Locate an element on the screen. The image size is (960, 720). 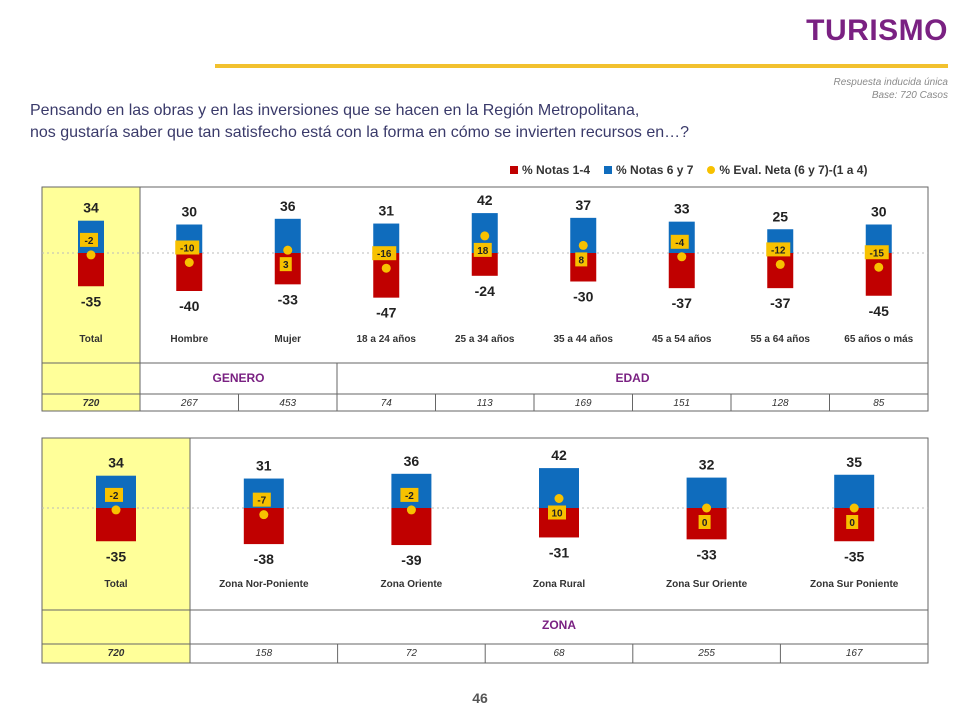
c1-label-blue: 31 is located at coordinates (386, 211).